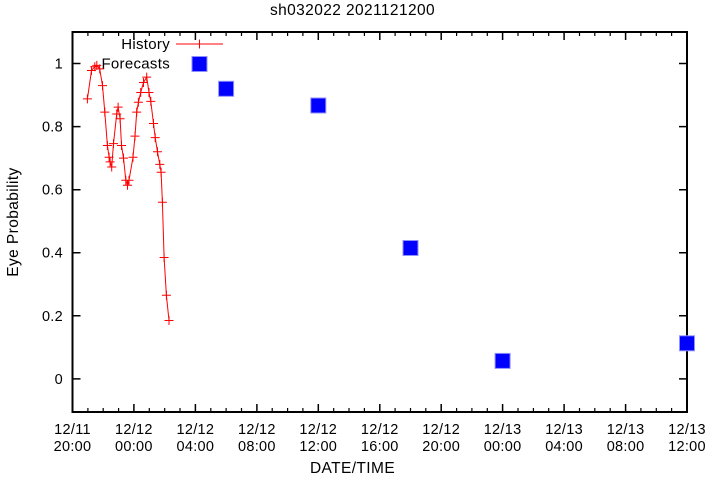 The width and height of the screenshot is (705, 482). What do you see at coordinates (352, 10) in the screenshot?
I see `chart-title: sh032022 2021121200` at bounding box center [352, 10].